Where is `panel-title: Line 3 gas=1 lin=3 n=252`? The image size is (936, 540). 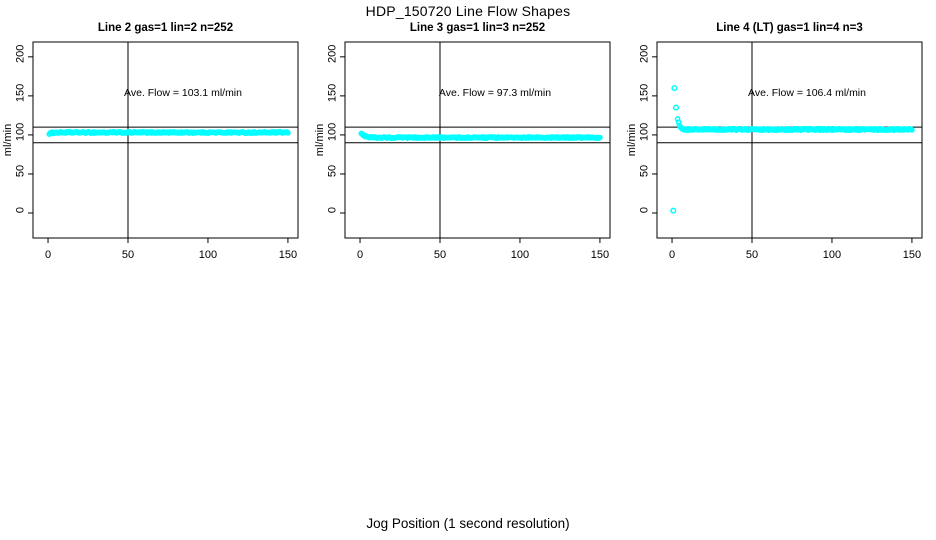
panel-title: Line 3 gas=1 lin=3 n=252 is located at coordinates (477, 28).